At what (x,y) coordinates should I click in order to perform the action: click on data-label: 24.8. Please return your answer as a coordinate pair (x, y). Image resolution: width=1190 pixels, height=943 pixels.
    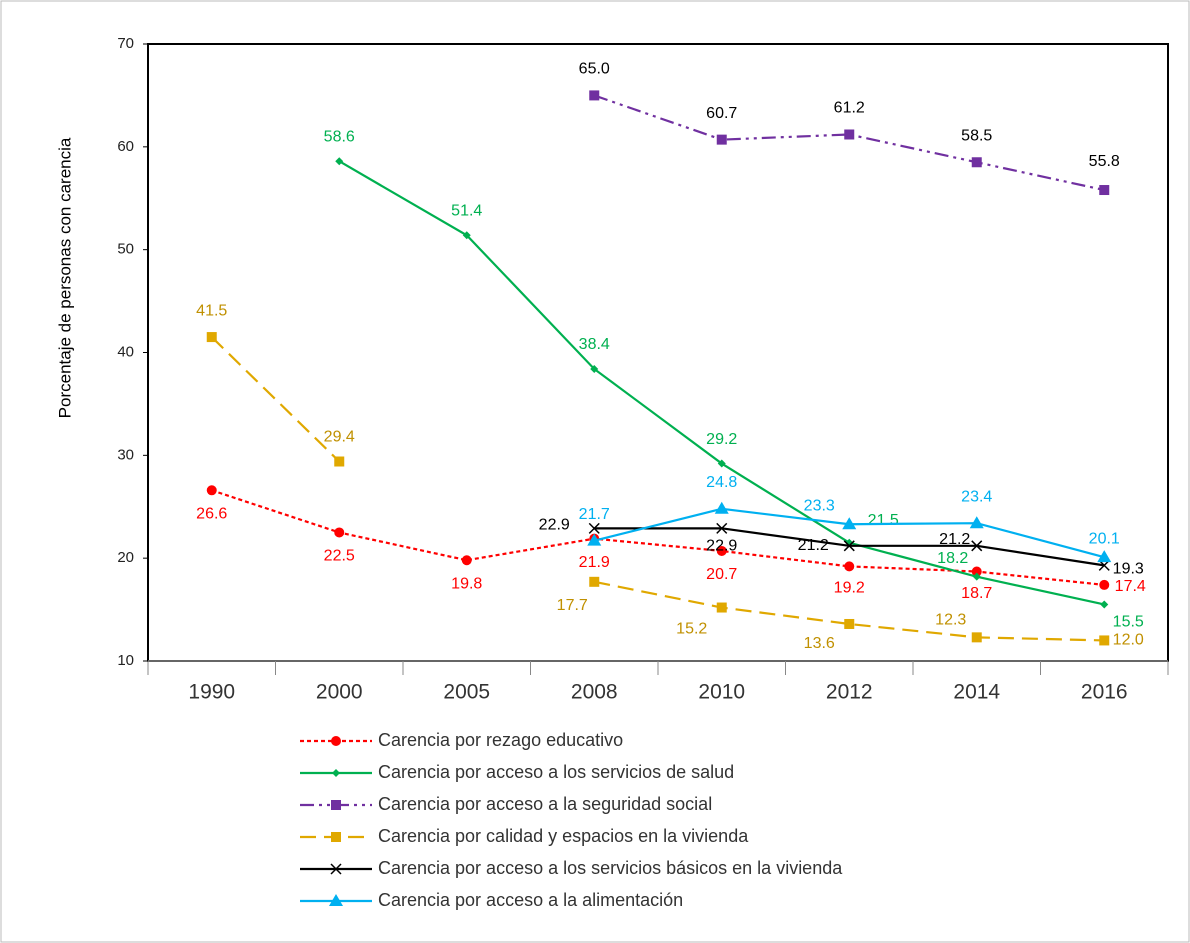
    Looking at the image, I should click on (721, 482).